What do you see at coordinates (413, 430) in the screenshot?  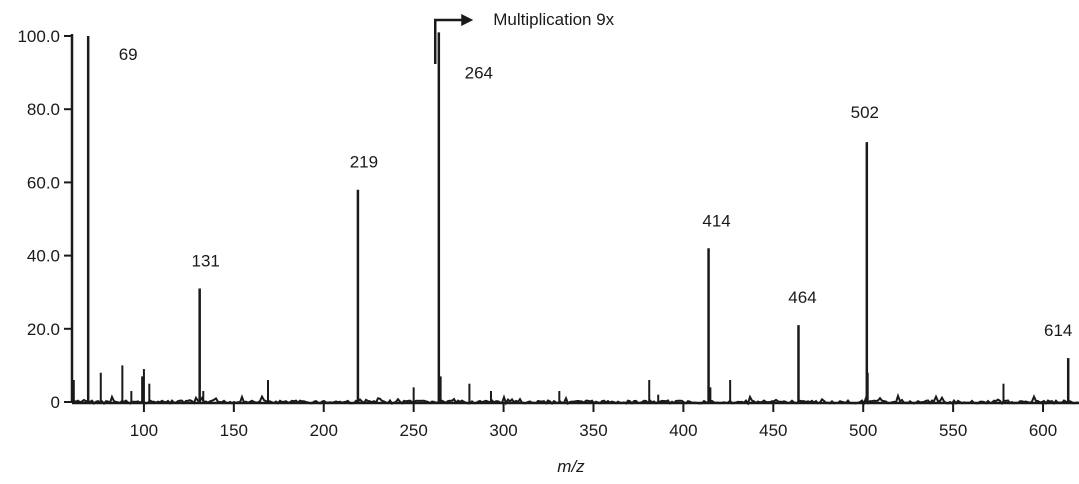 I see `x-tick-label: 250` at bounding box center [413, 430].